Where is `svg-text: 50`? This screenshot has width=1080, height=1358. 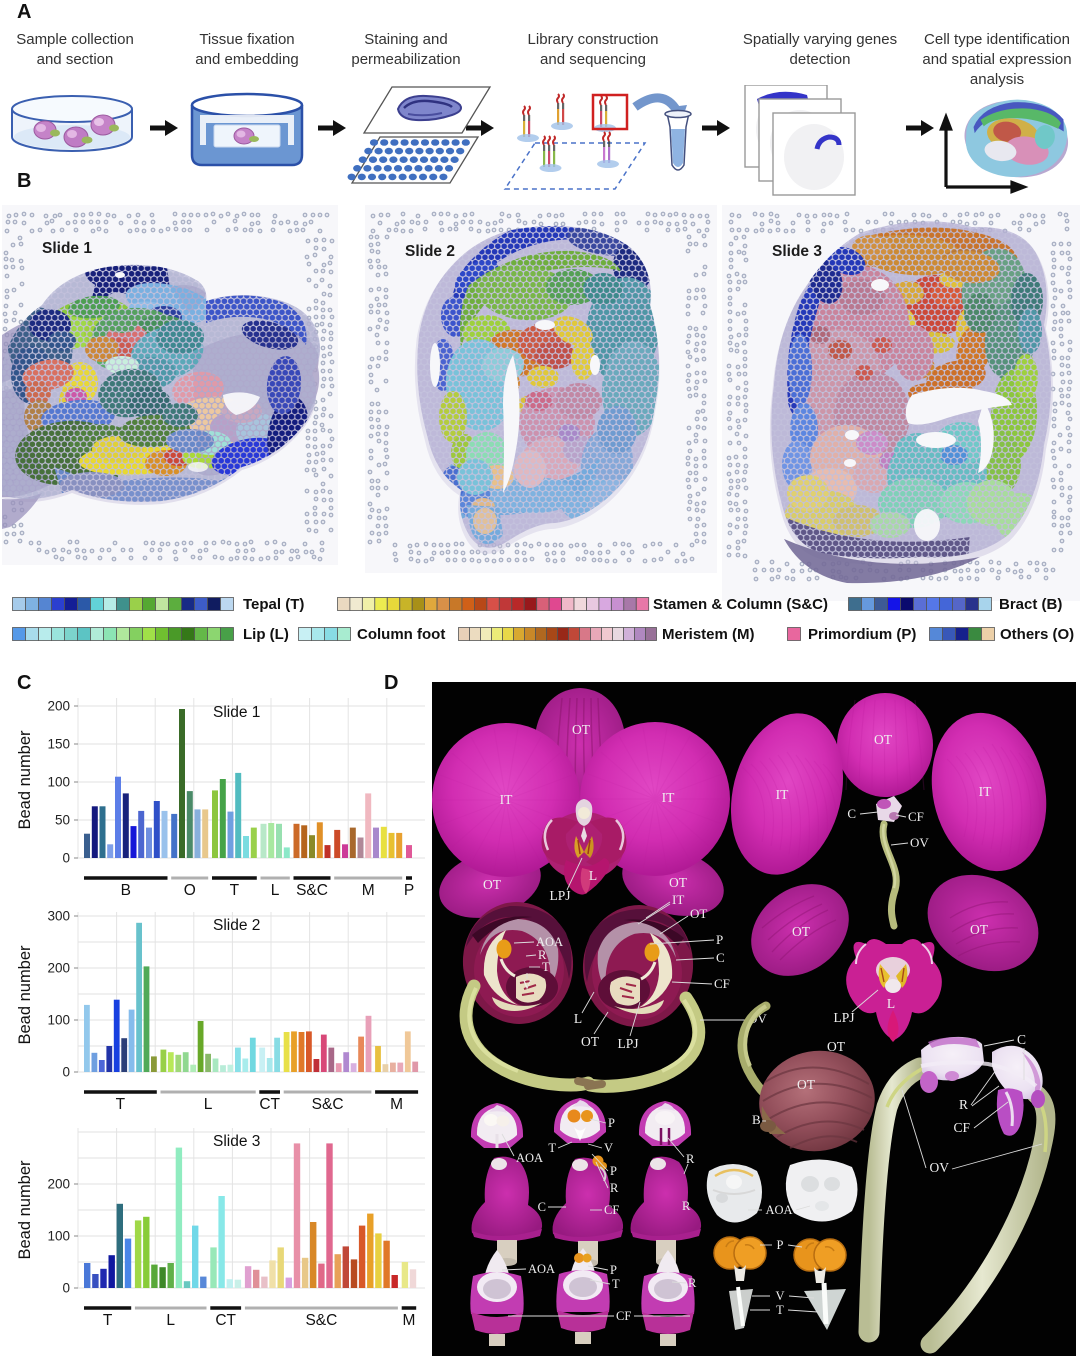 svg-text: 50 is located at coordinates (62, 820).